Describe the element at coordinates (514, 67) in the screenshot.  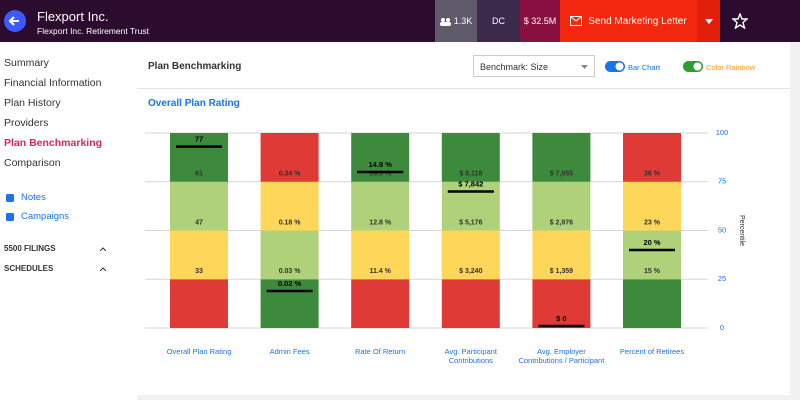
I see `select-value: Benchmark: Size` at that location.